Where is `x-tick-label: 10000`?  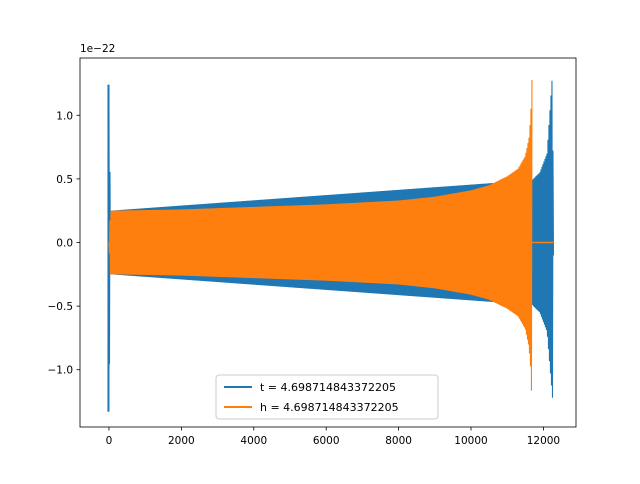 x-tick-label: 10000 is located at coordinates (470, 441).